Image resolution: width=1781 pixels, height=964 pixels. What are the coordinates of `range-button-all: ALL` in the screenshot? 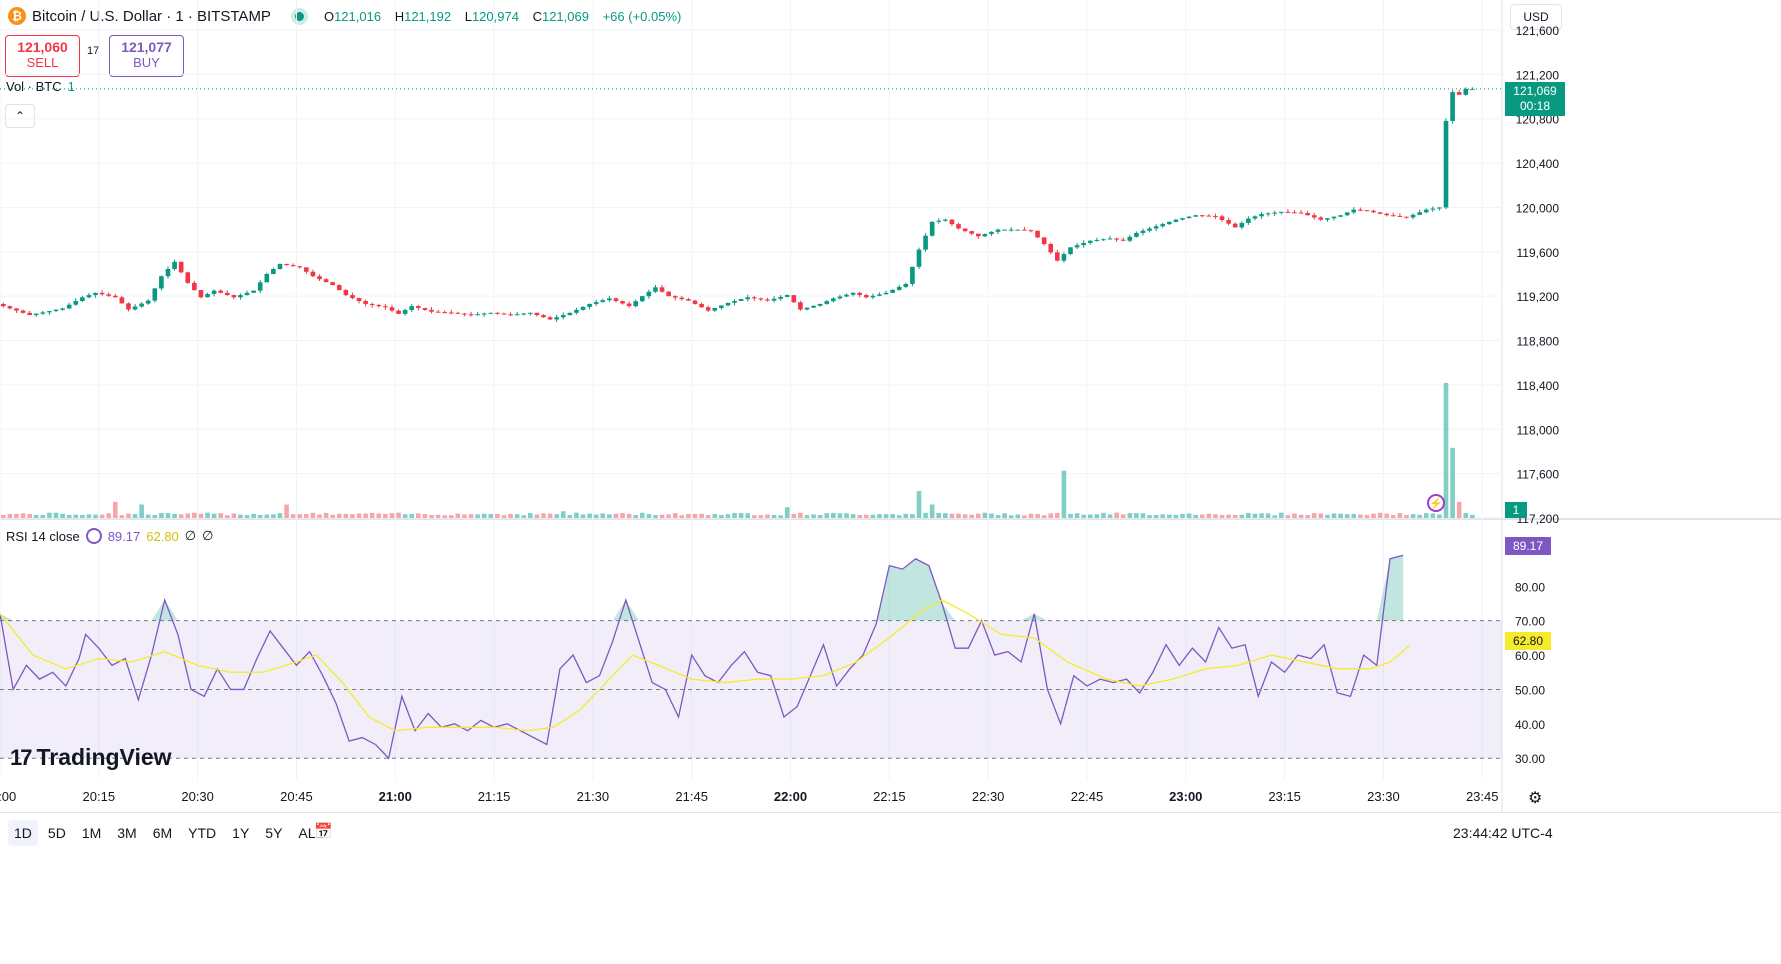 It's located at (311, 833).